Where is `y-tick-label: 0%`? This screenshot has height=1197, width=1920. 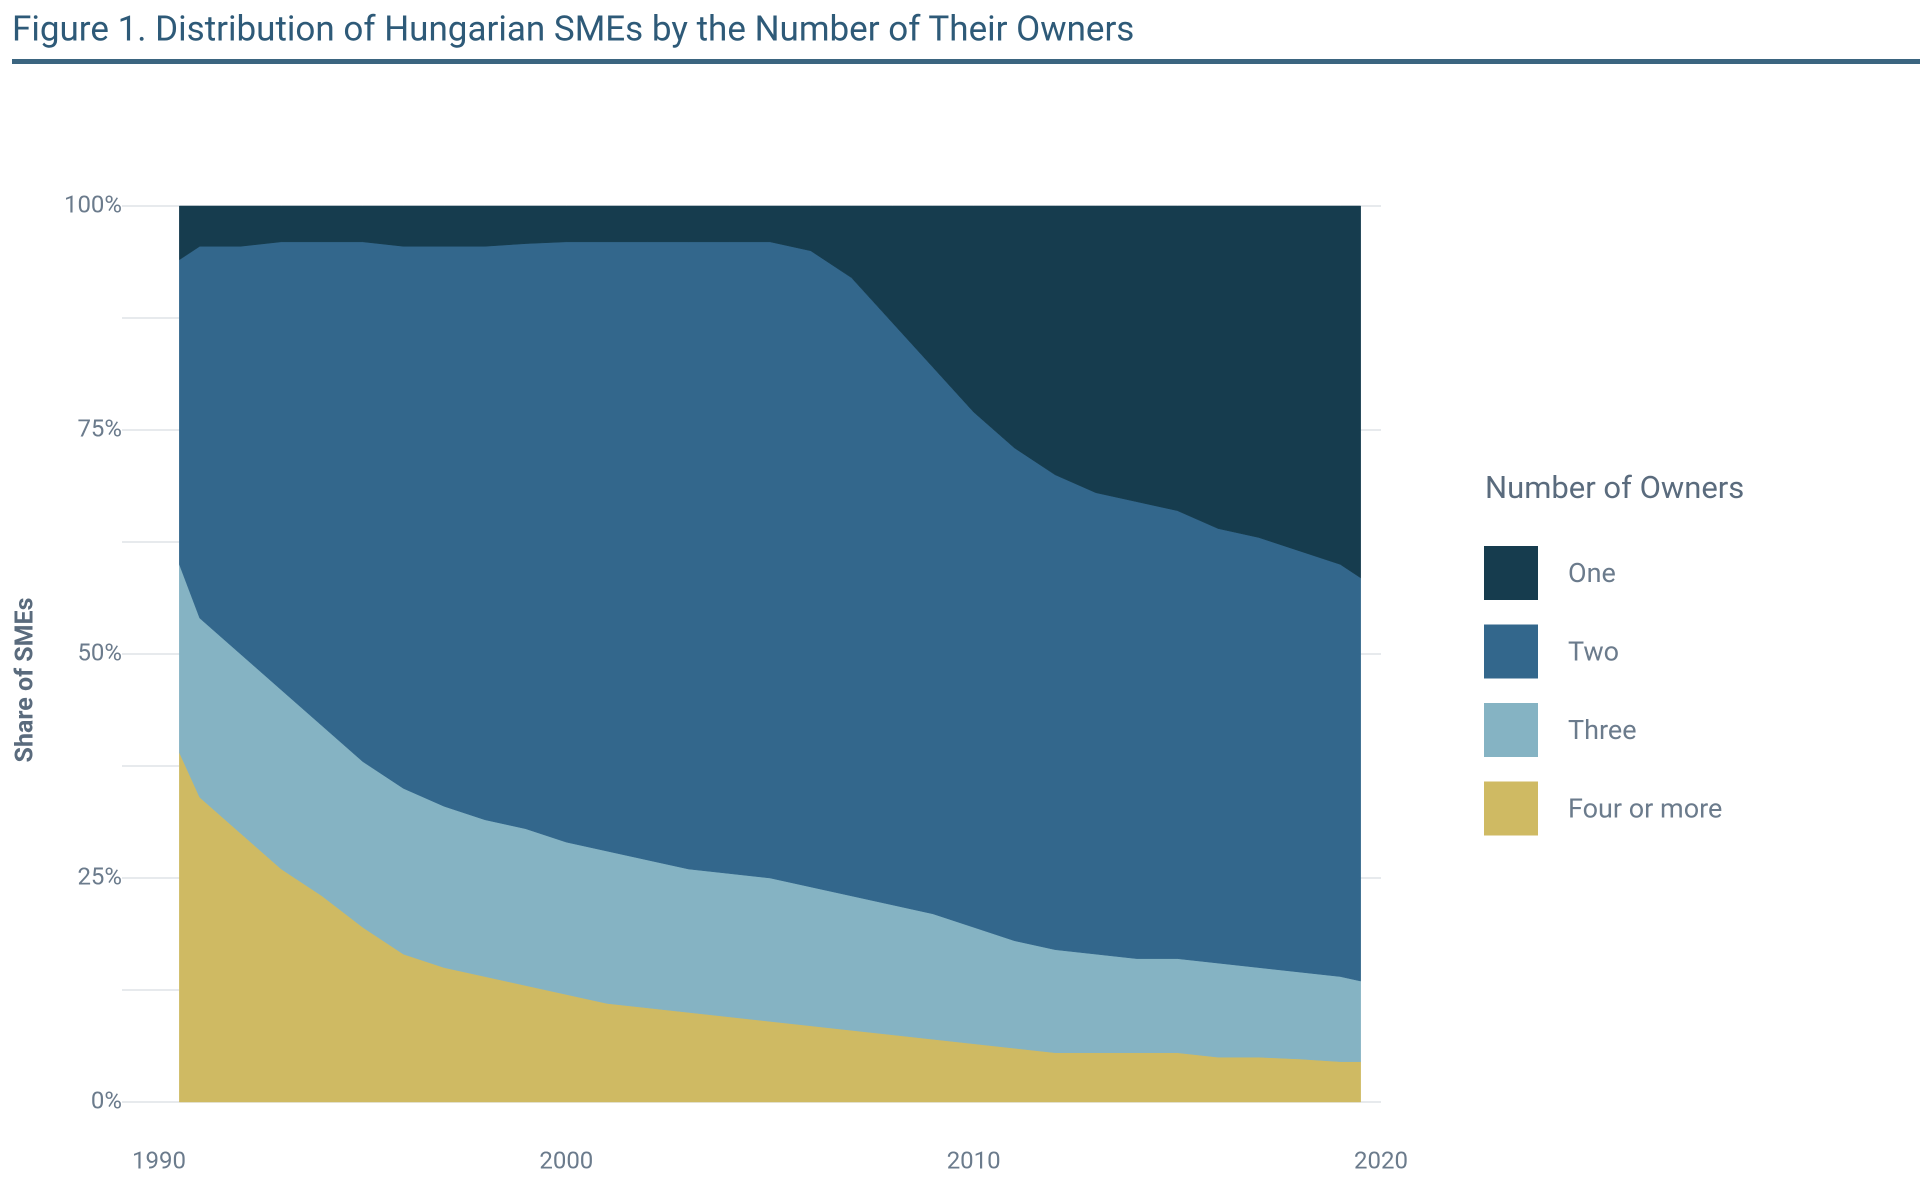
y-tick-label: 0% is located at coordinates (106, 1100).